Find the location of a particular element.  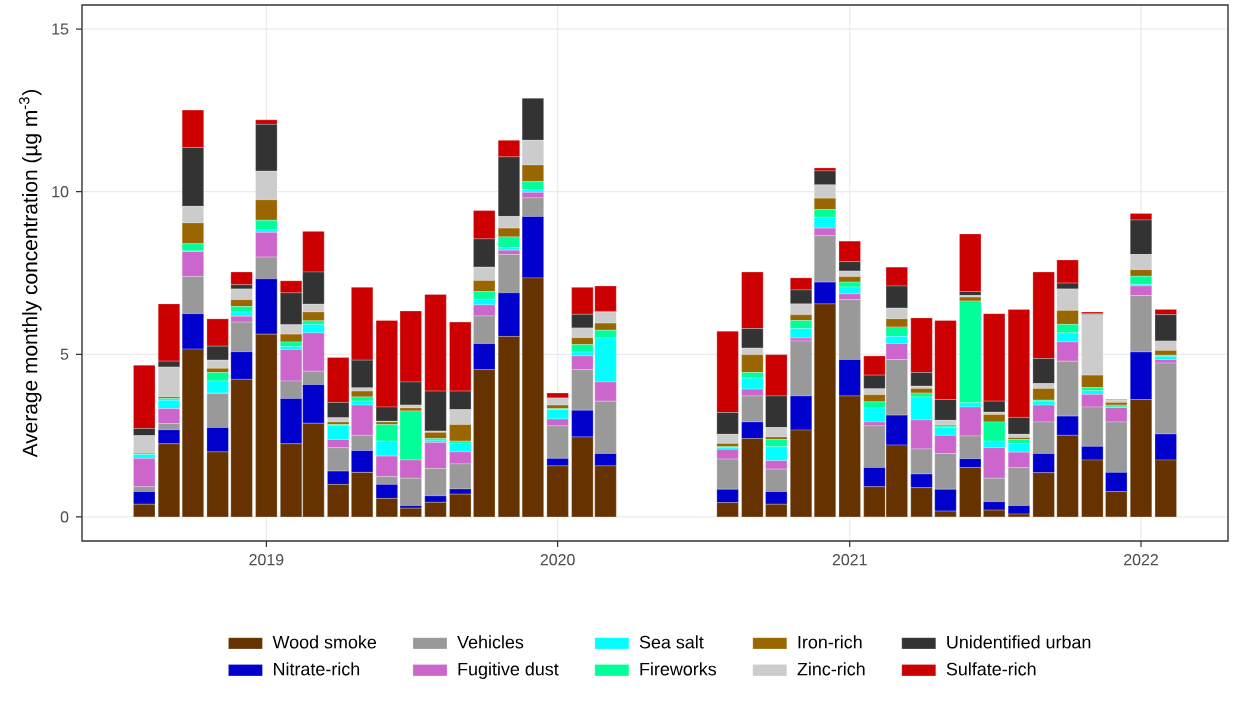

x-tick-label: 2022 is located at coordinates (1141, 560).